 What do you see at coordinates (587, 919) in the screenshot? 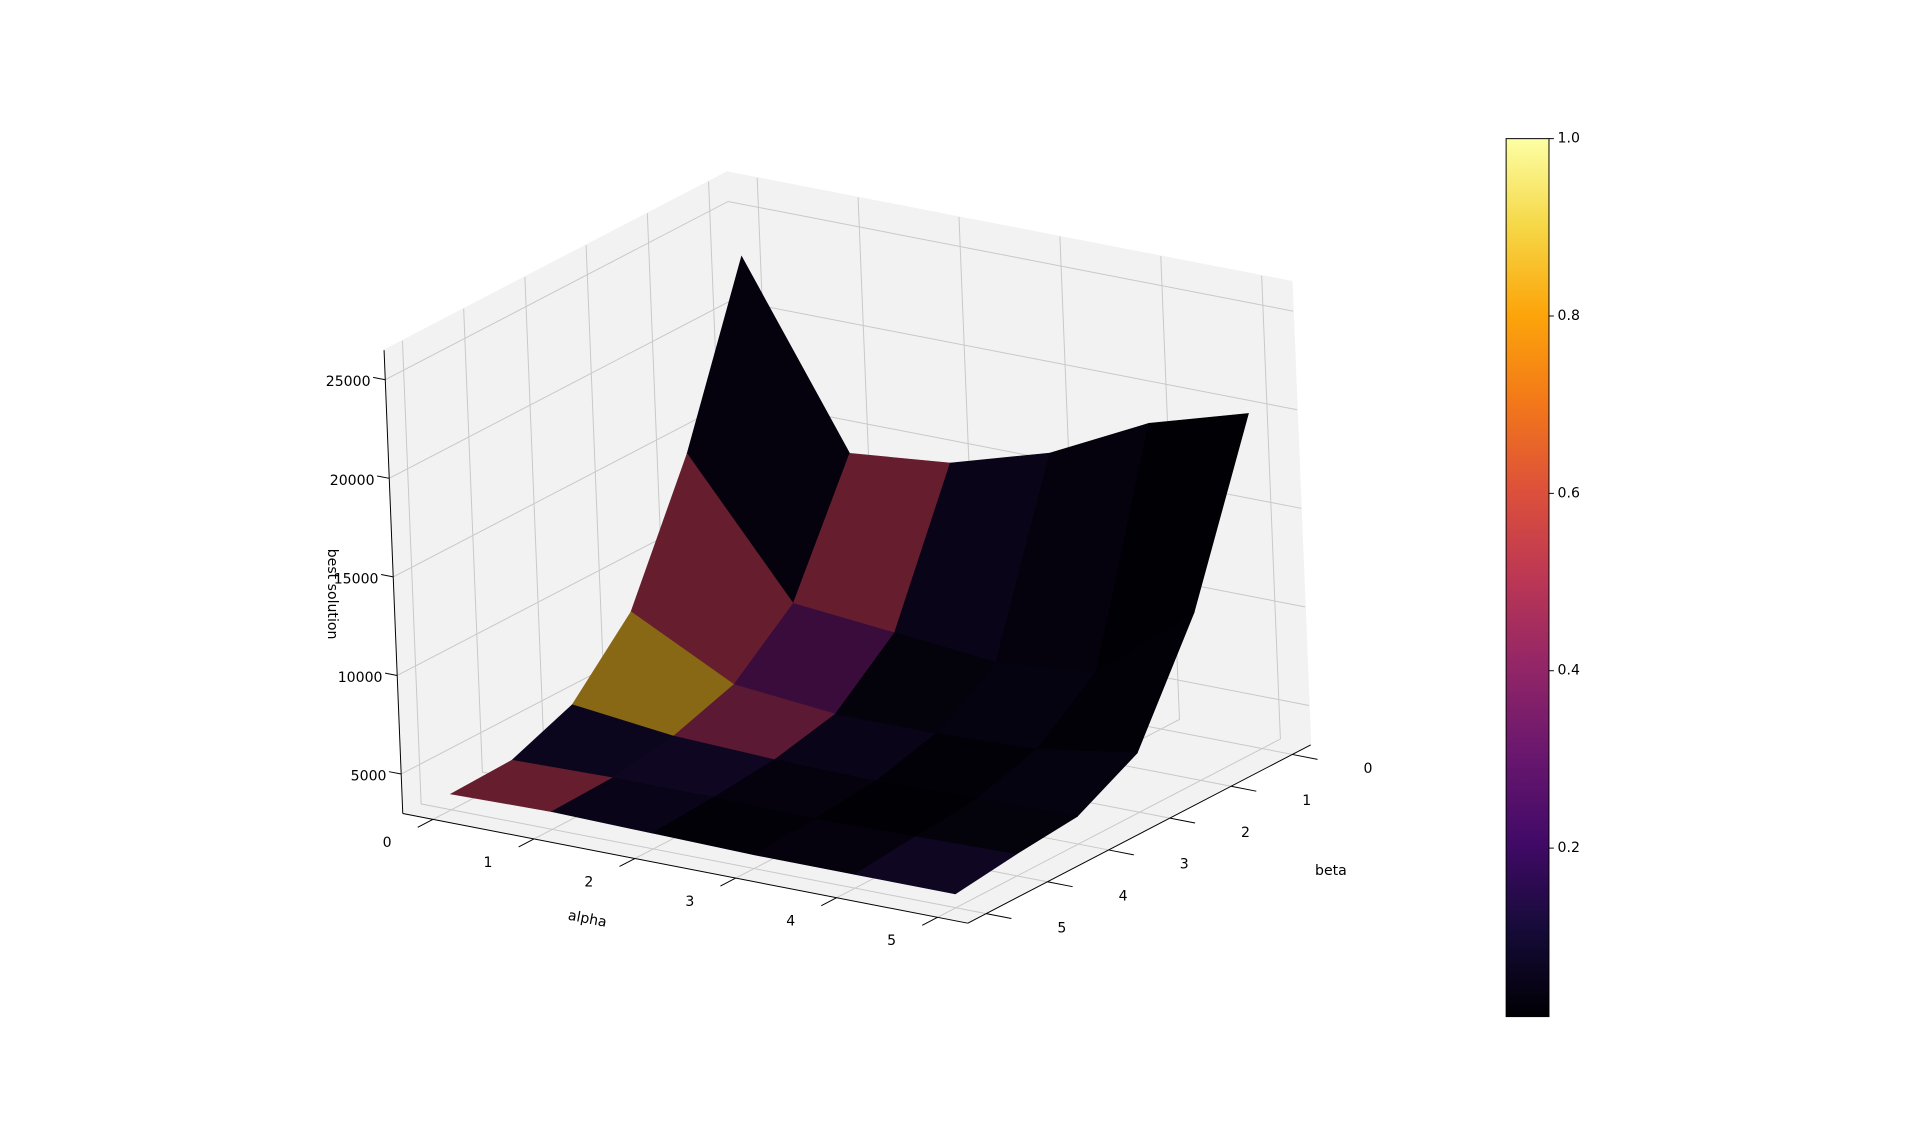
I see `x-axis-label: alpha` at bounding box center [587, 919].